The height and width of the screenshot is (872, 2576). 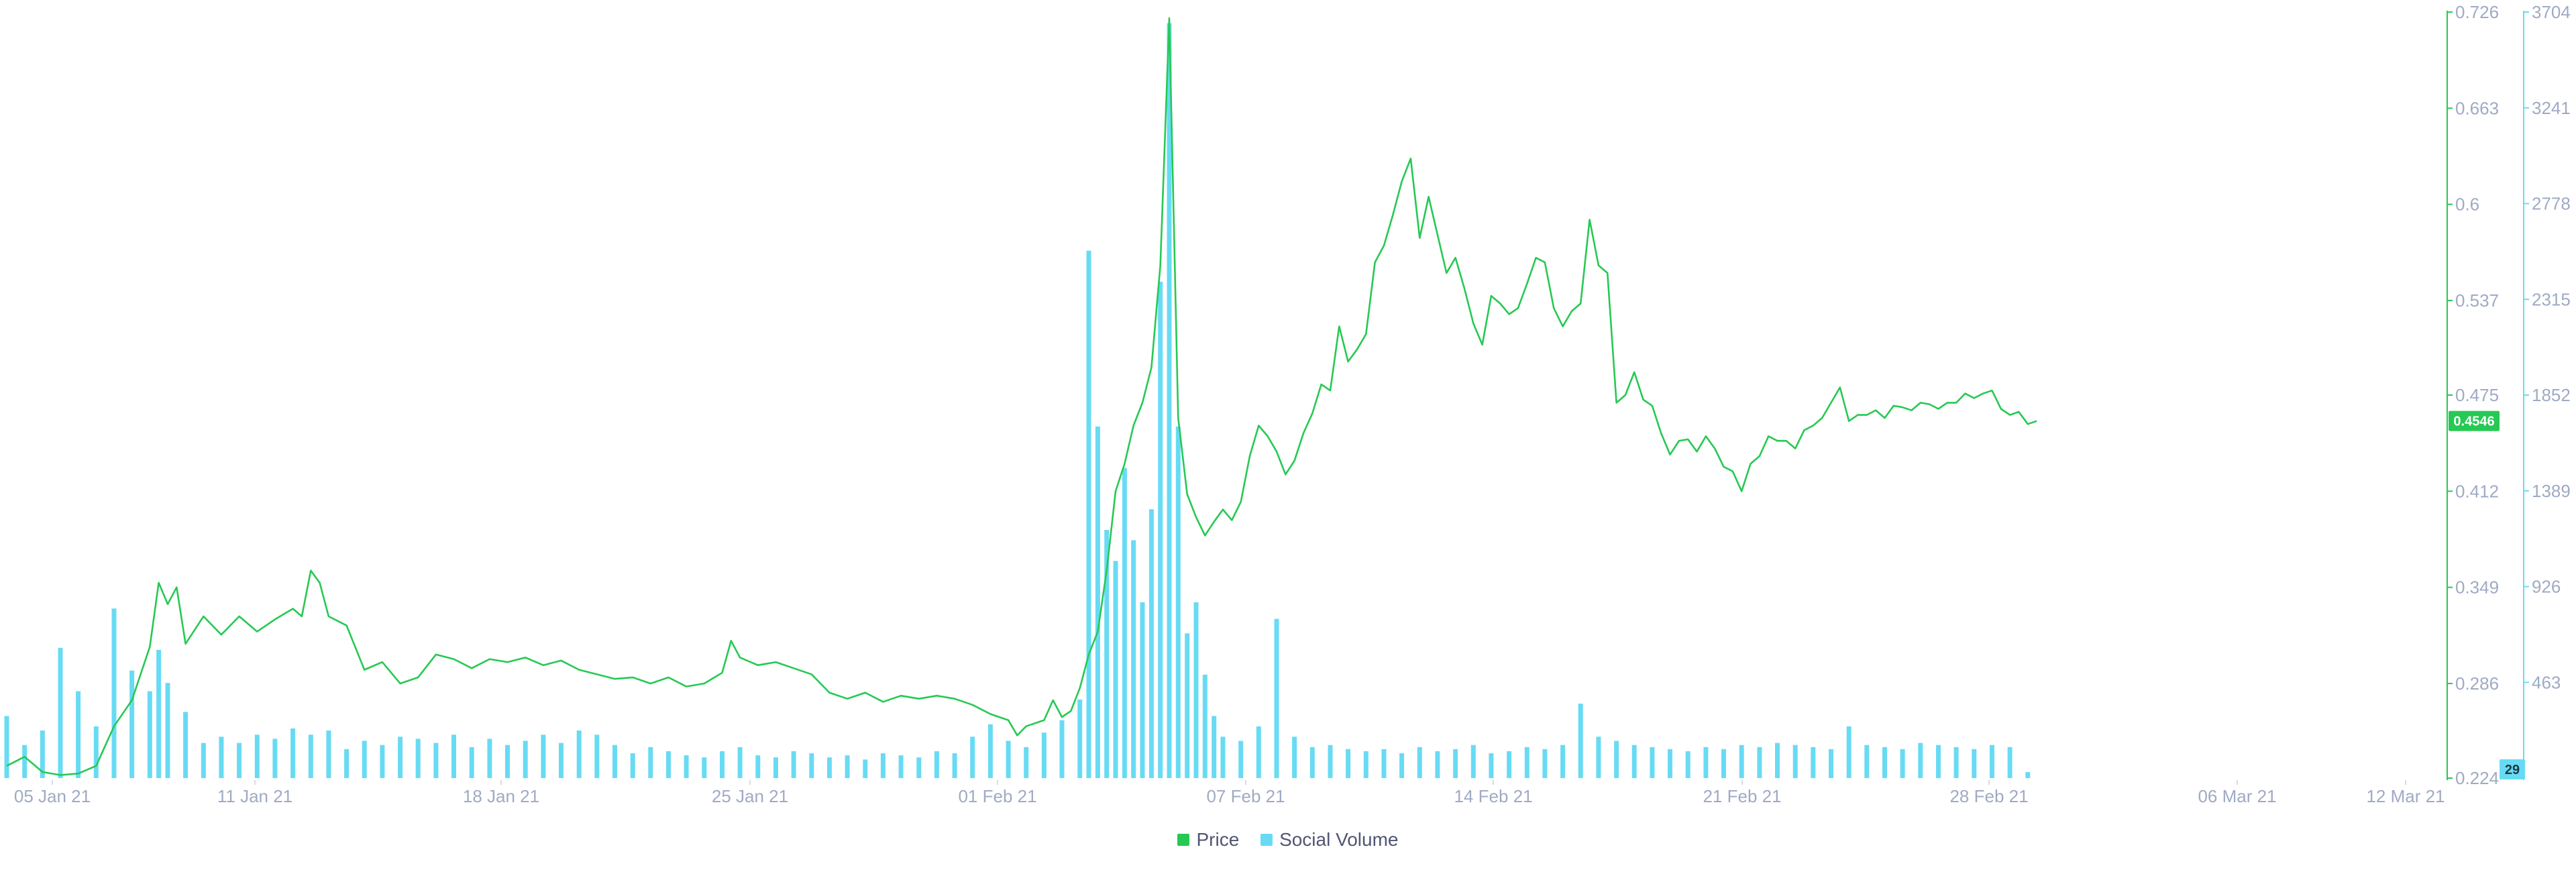 What do you see at coordinates (2551, 204) in the screenshot?
I see `volume-tick-label: 2778` at bounding box center [2551, 204].